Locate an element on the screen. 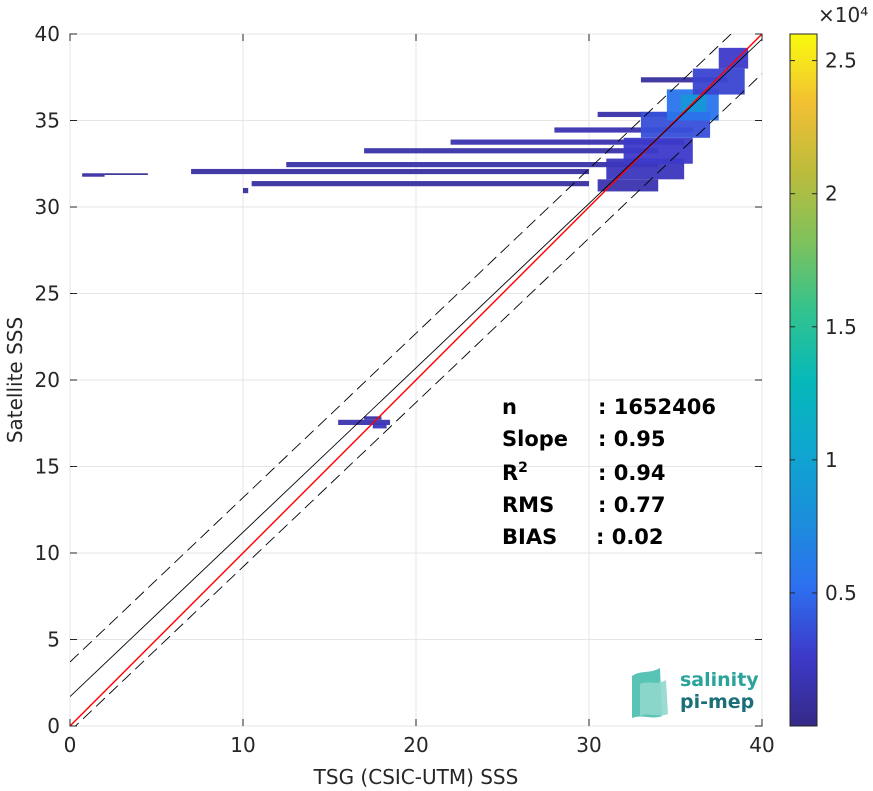  x-tick-label: 40 is located at coordinates (761, 745).